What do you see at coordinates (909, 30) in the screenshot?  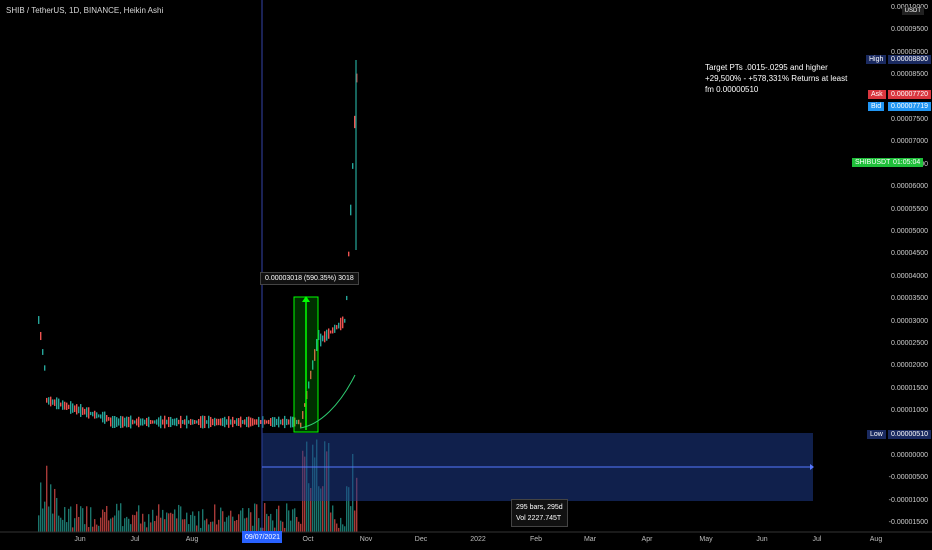 I see `price-axis-label: 0.00009500` at bounding box center [909, 30].